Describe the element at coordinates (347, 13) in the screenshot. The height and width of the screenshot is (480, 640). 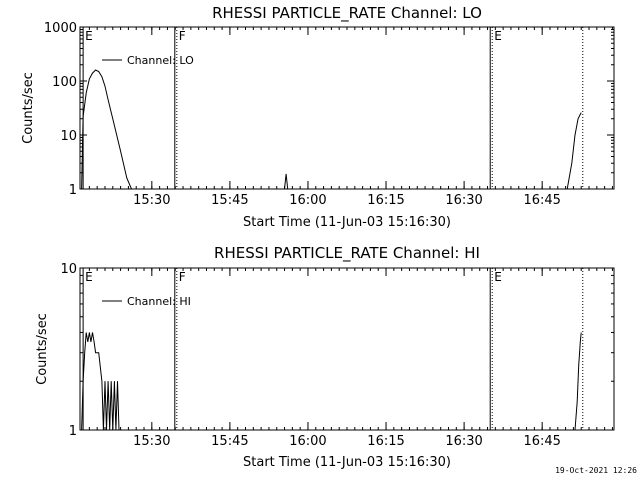
I see `panel-title: RHESSI PARTICLE_RATE Channel: LO` at that location.